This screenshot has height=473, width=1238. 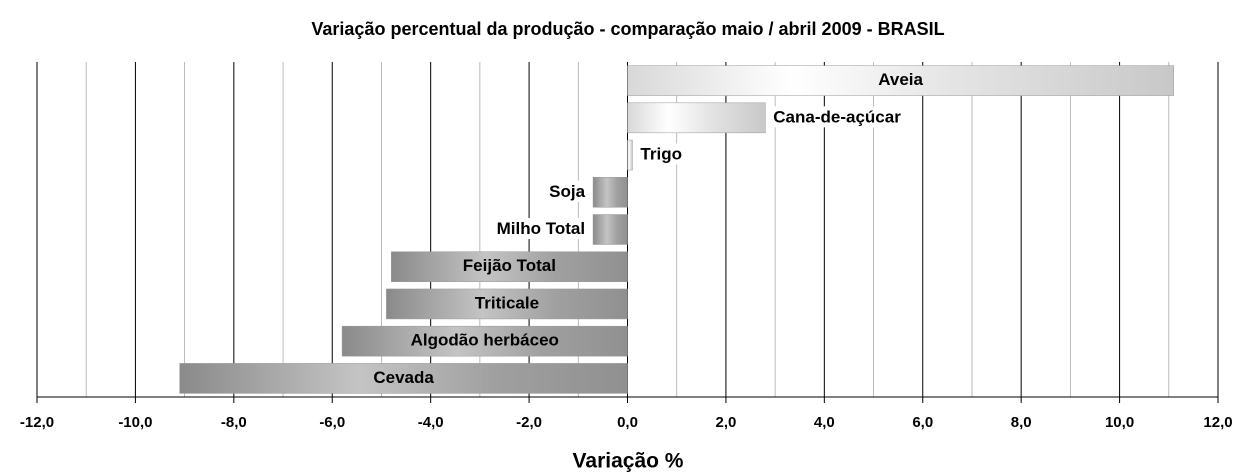 What do you see at coordinates (234, 422) in the screenshot?
I see `x-tick-label: -8,0` at bounding box center [234, 422].